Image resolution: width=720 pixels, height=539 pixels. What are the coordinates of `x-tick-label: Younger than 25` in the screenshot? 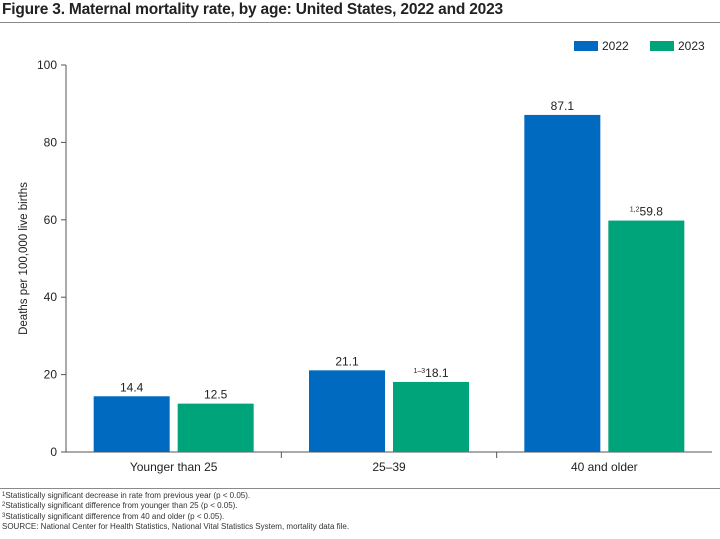 It's located at (174, 467).